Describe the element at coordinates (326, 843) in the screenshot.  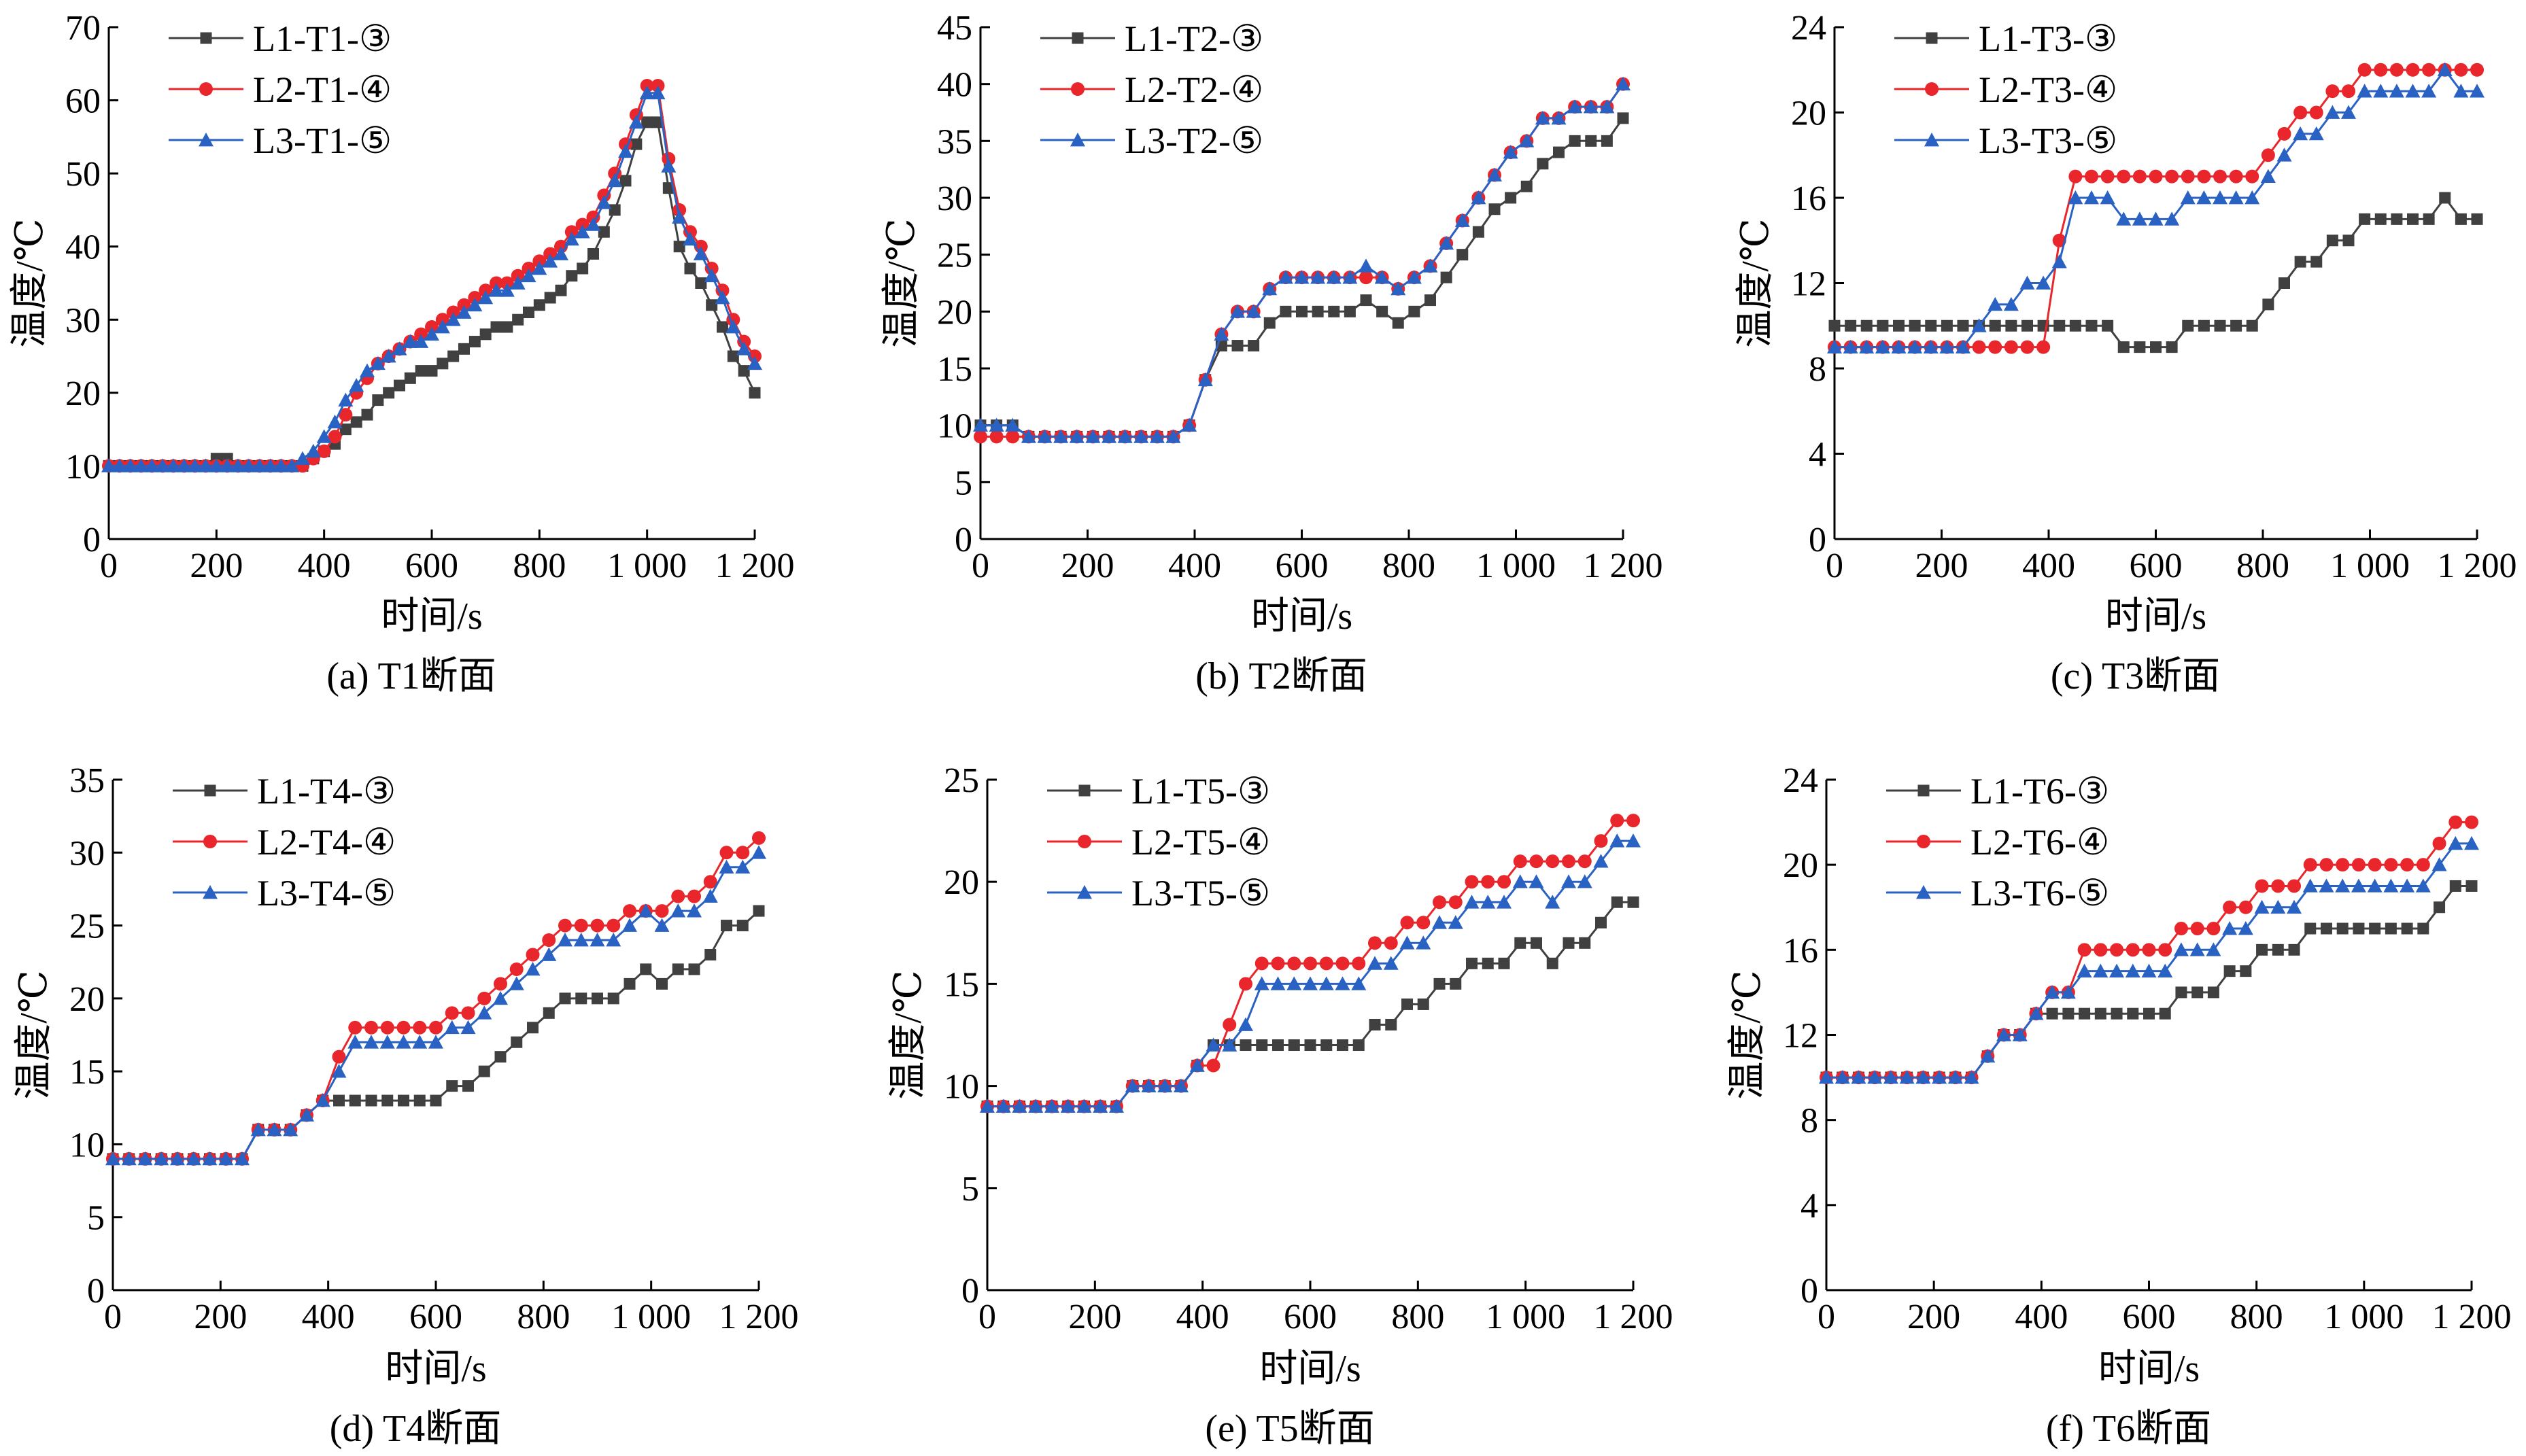
I see `legend-label: L2-T4-④` at that location.